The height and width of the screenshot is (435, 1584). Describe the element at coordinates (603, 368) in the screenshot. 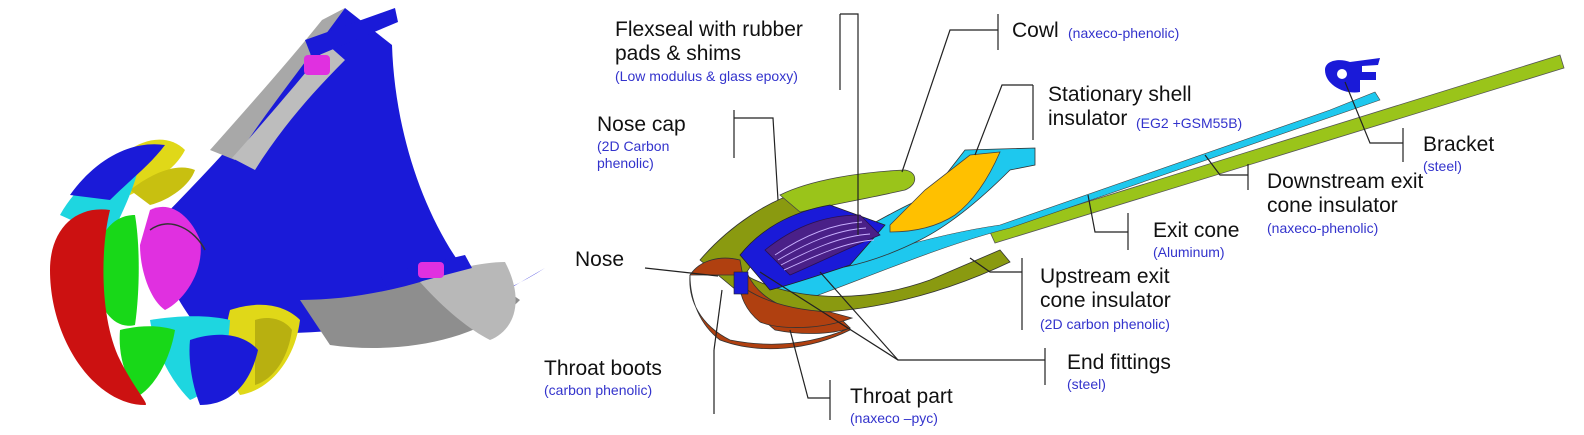

I see `label-throat-boots-title: Throat boots` at that location.